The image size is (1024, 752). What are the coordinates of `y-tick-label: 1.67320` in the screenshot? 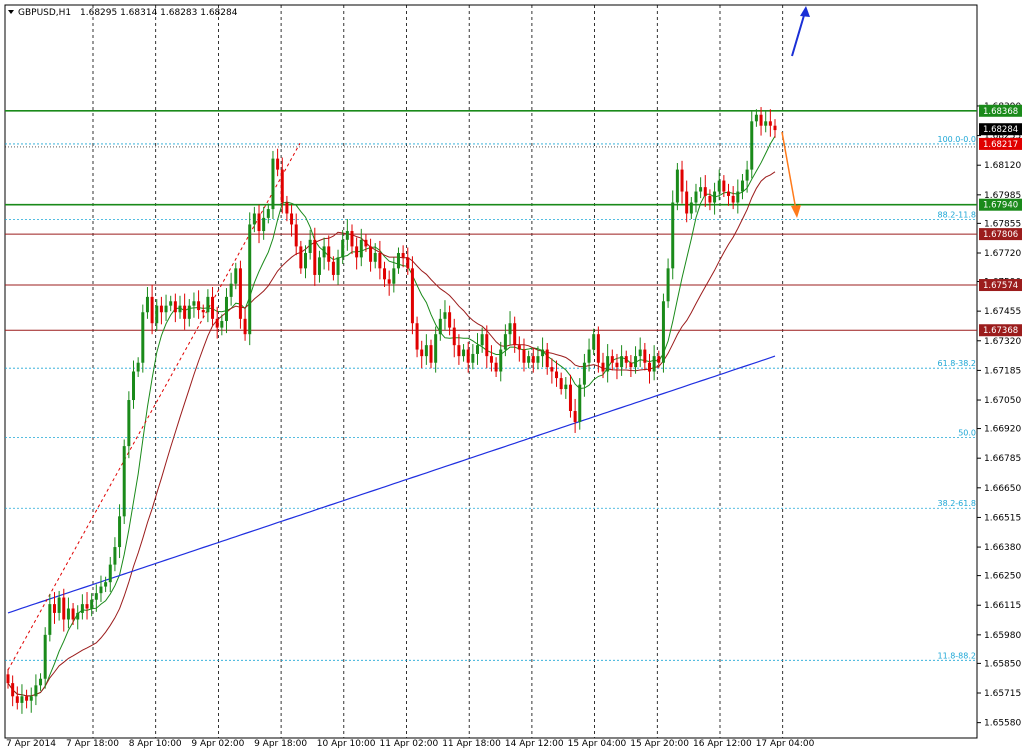 It's located at (1002, 342).